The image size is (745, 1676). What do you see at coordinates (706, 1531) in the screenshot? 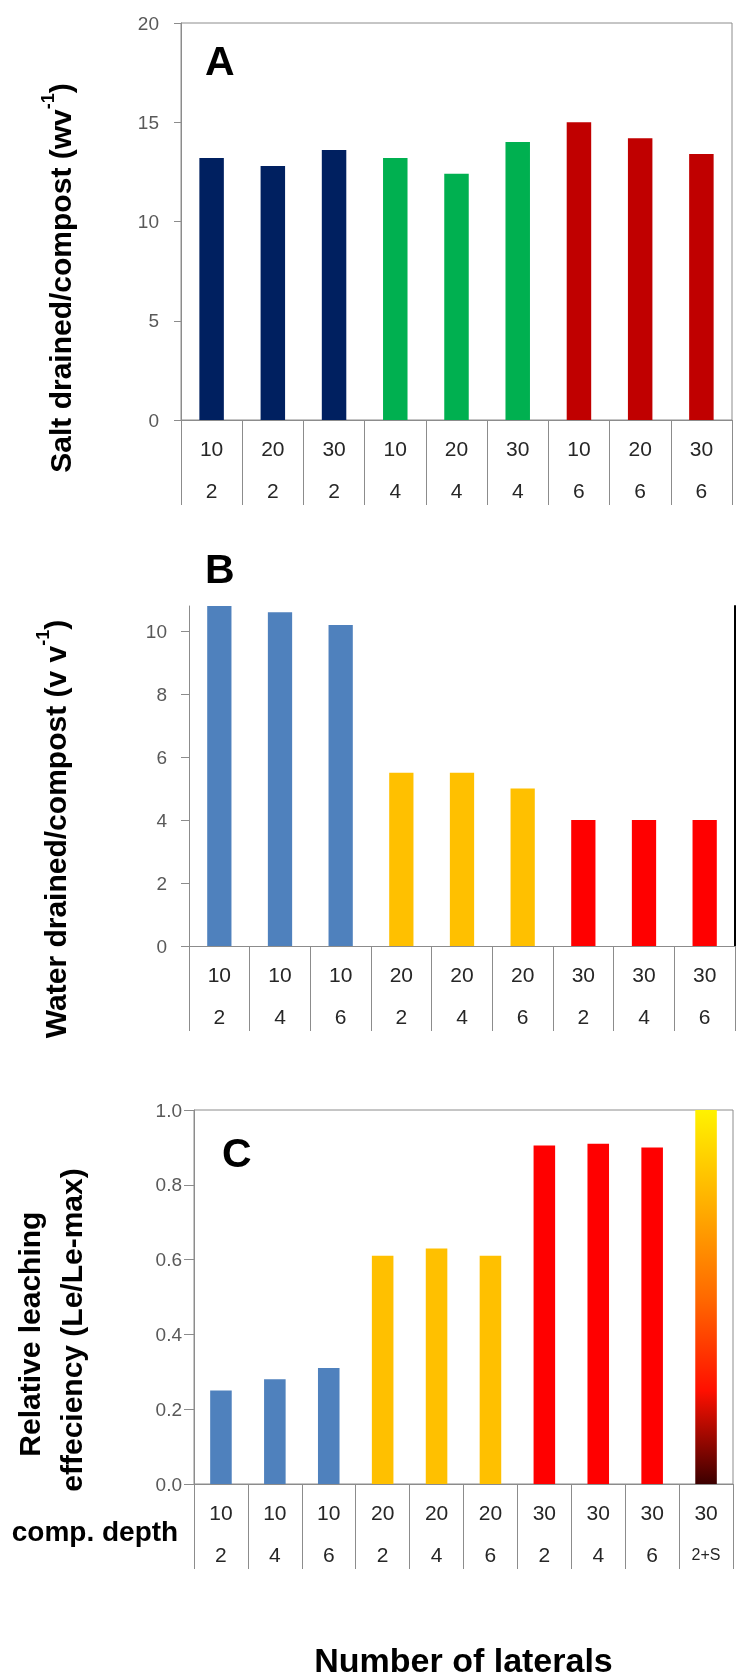
I see `x-tick-label: 30 2+S` at bounding box center [706, 1531].